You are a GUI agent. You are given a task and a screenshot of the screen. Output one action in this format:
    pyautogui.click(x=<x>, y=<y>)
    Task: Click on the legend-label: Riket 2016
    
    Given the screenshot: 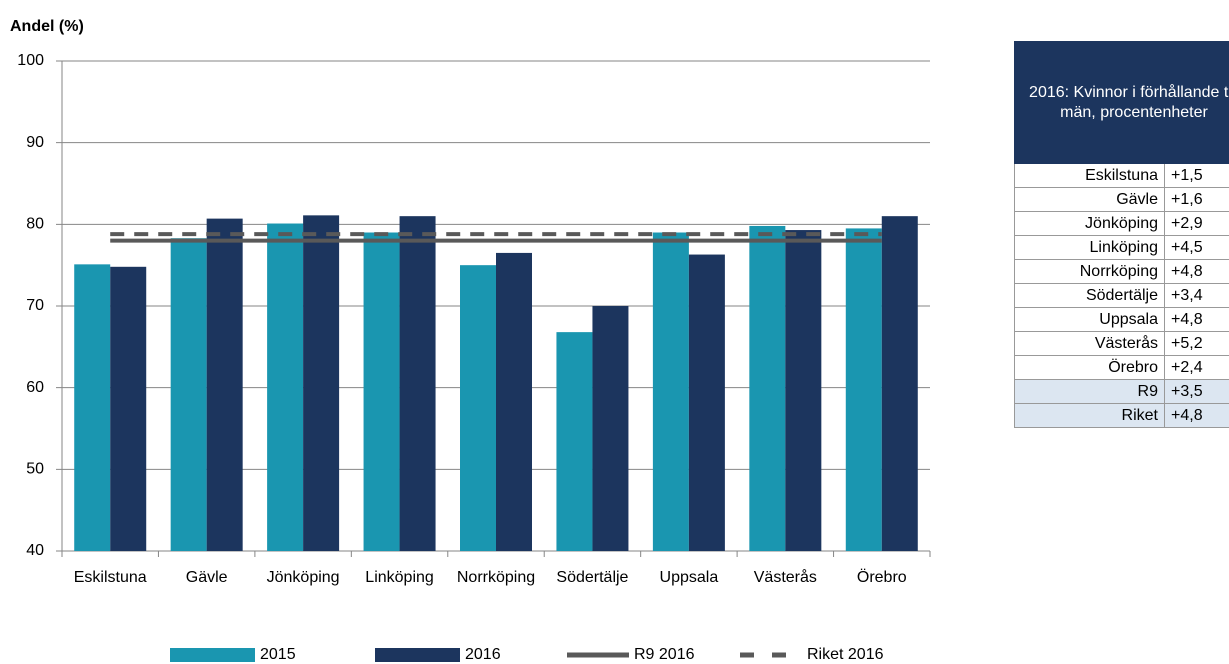 What is the action you would take?
    pyautogui.click(x=845, y=654)
    